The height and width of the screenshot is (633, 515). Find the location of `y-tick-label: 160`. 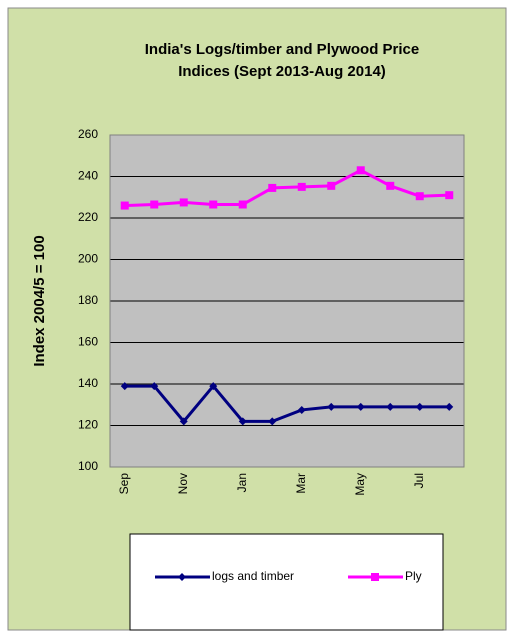

y-tick-label: 160 is located at coordinates (88, 342).